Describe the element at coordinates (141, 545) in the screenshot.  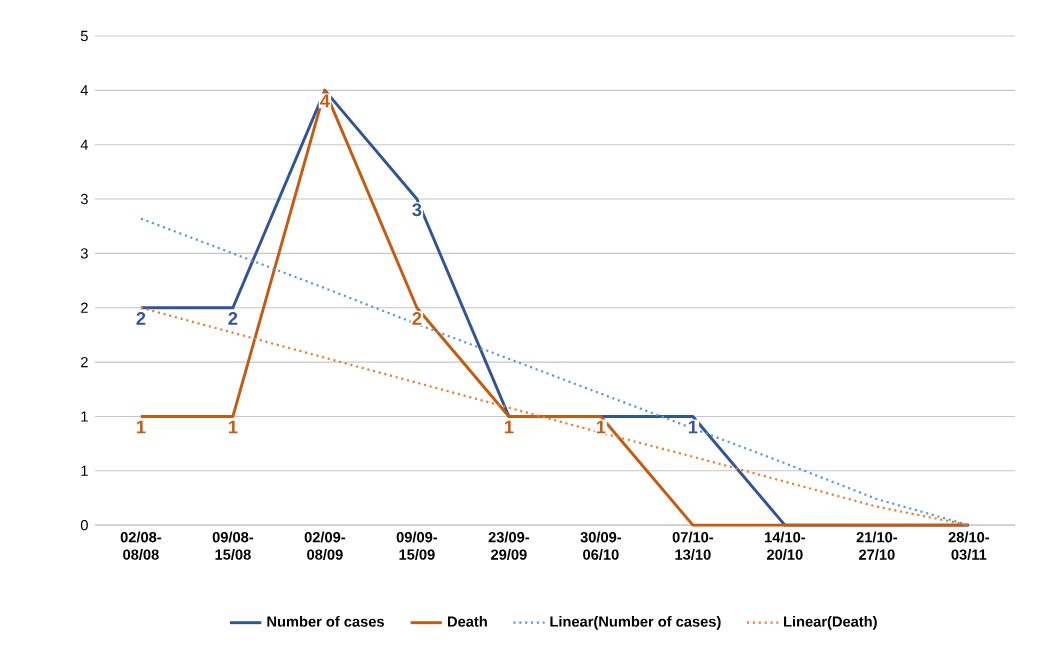
I see `x-tick-label: 02/08-08/08` at that location.